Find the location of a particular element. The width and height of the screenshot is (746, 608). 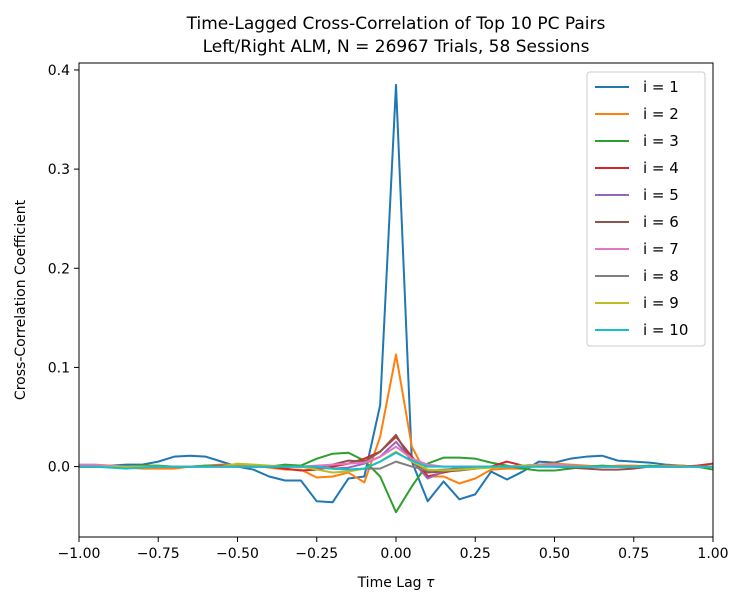

legend-label-10: i = 10 is located at coordinates (665, 330).